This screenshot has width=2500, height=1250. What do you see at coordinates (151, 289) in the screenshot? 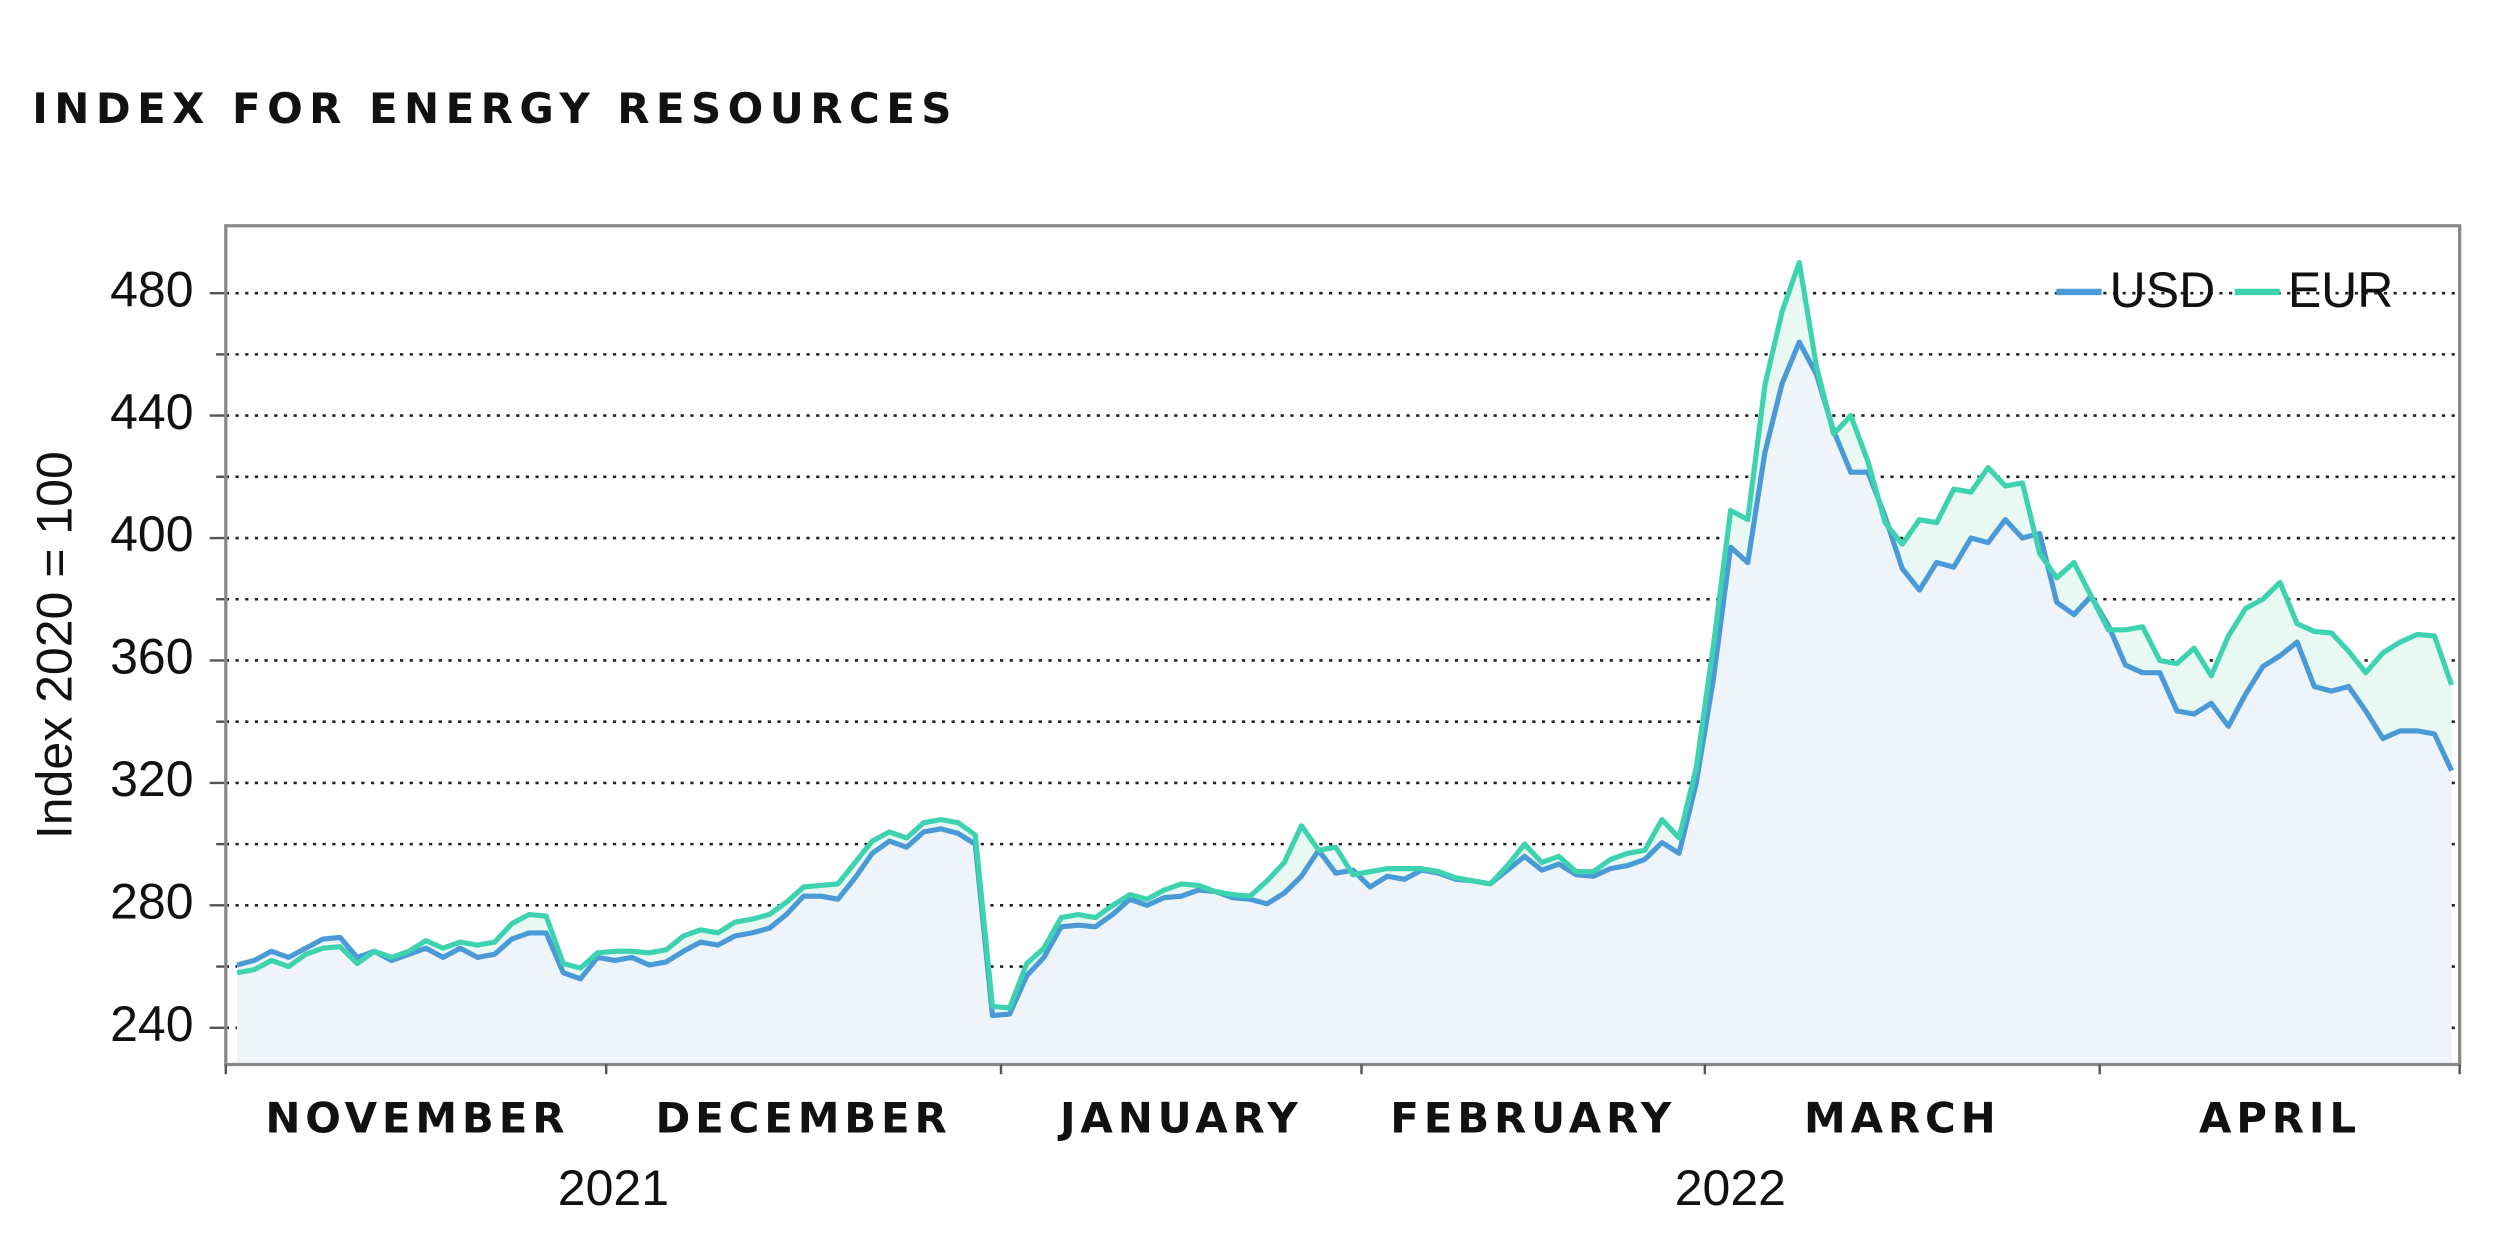
I see `y-tick-label: 480` at bounding box center [151, 289].